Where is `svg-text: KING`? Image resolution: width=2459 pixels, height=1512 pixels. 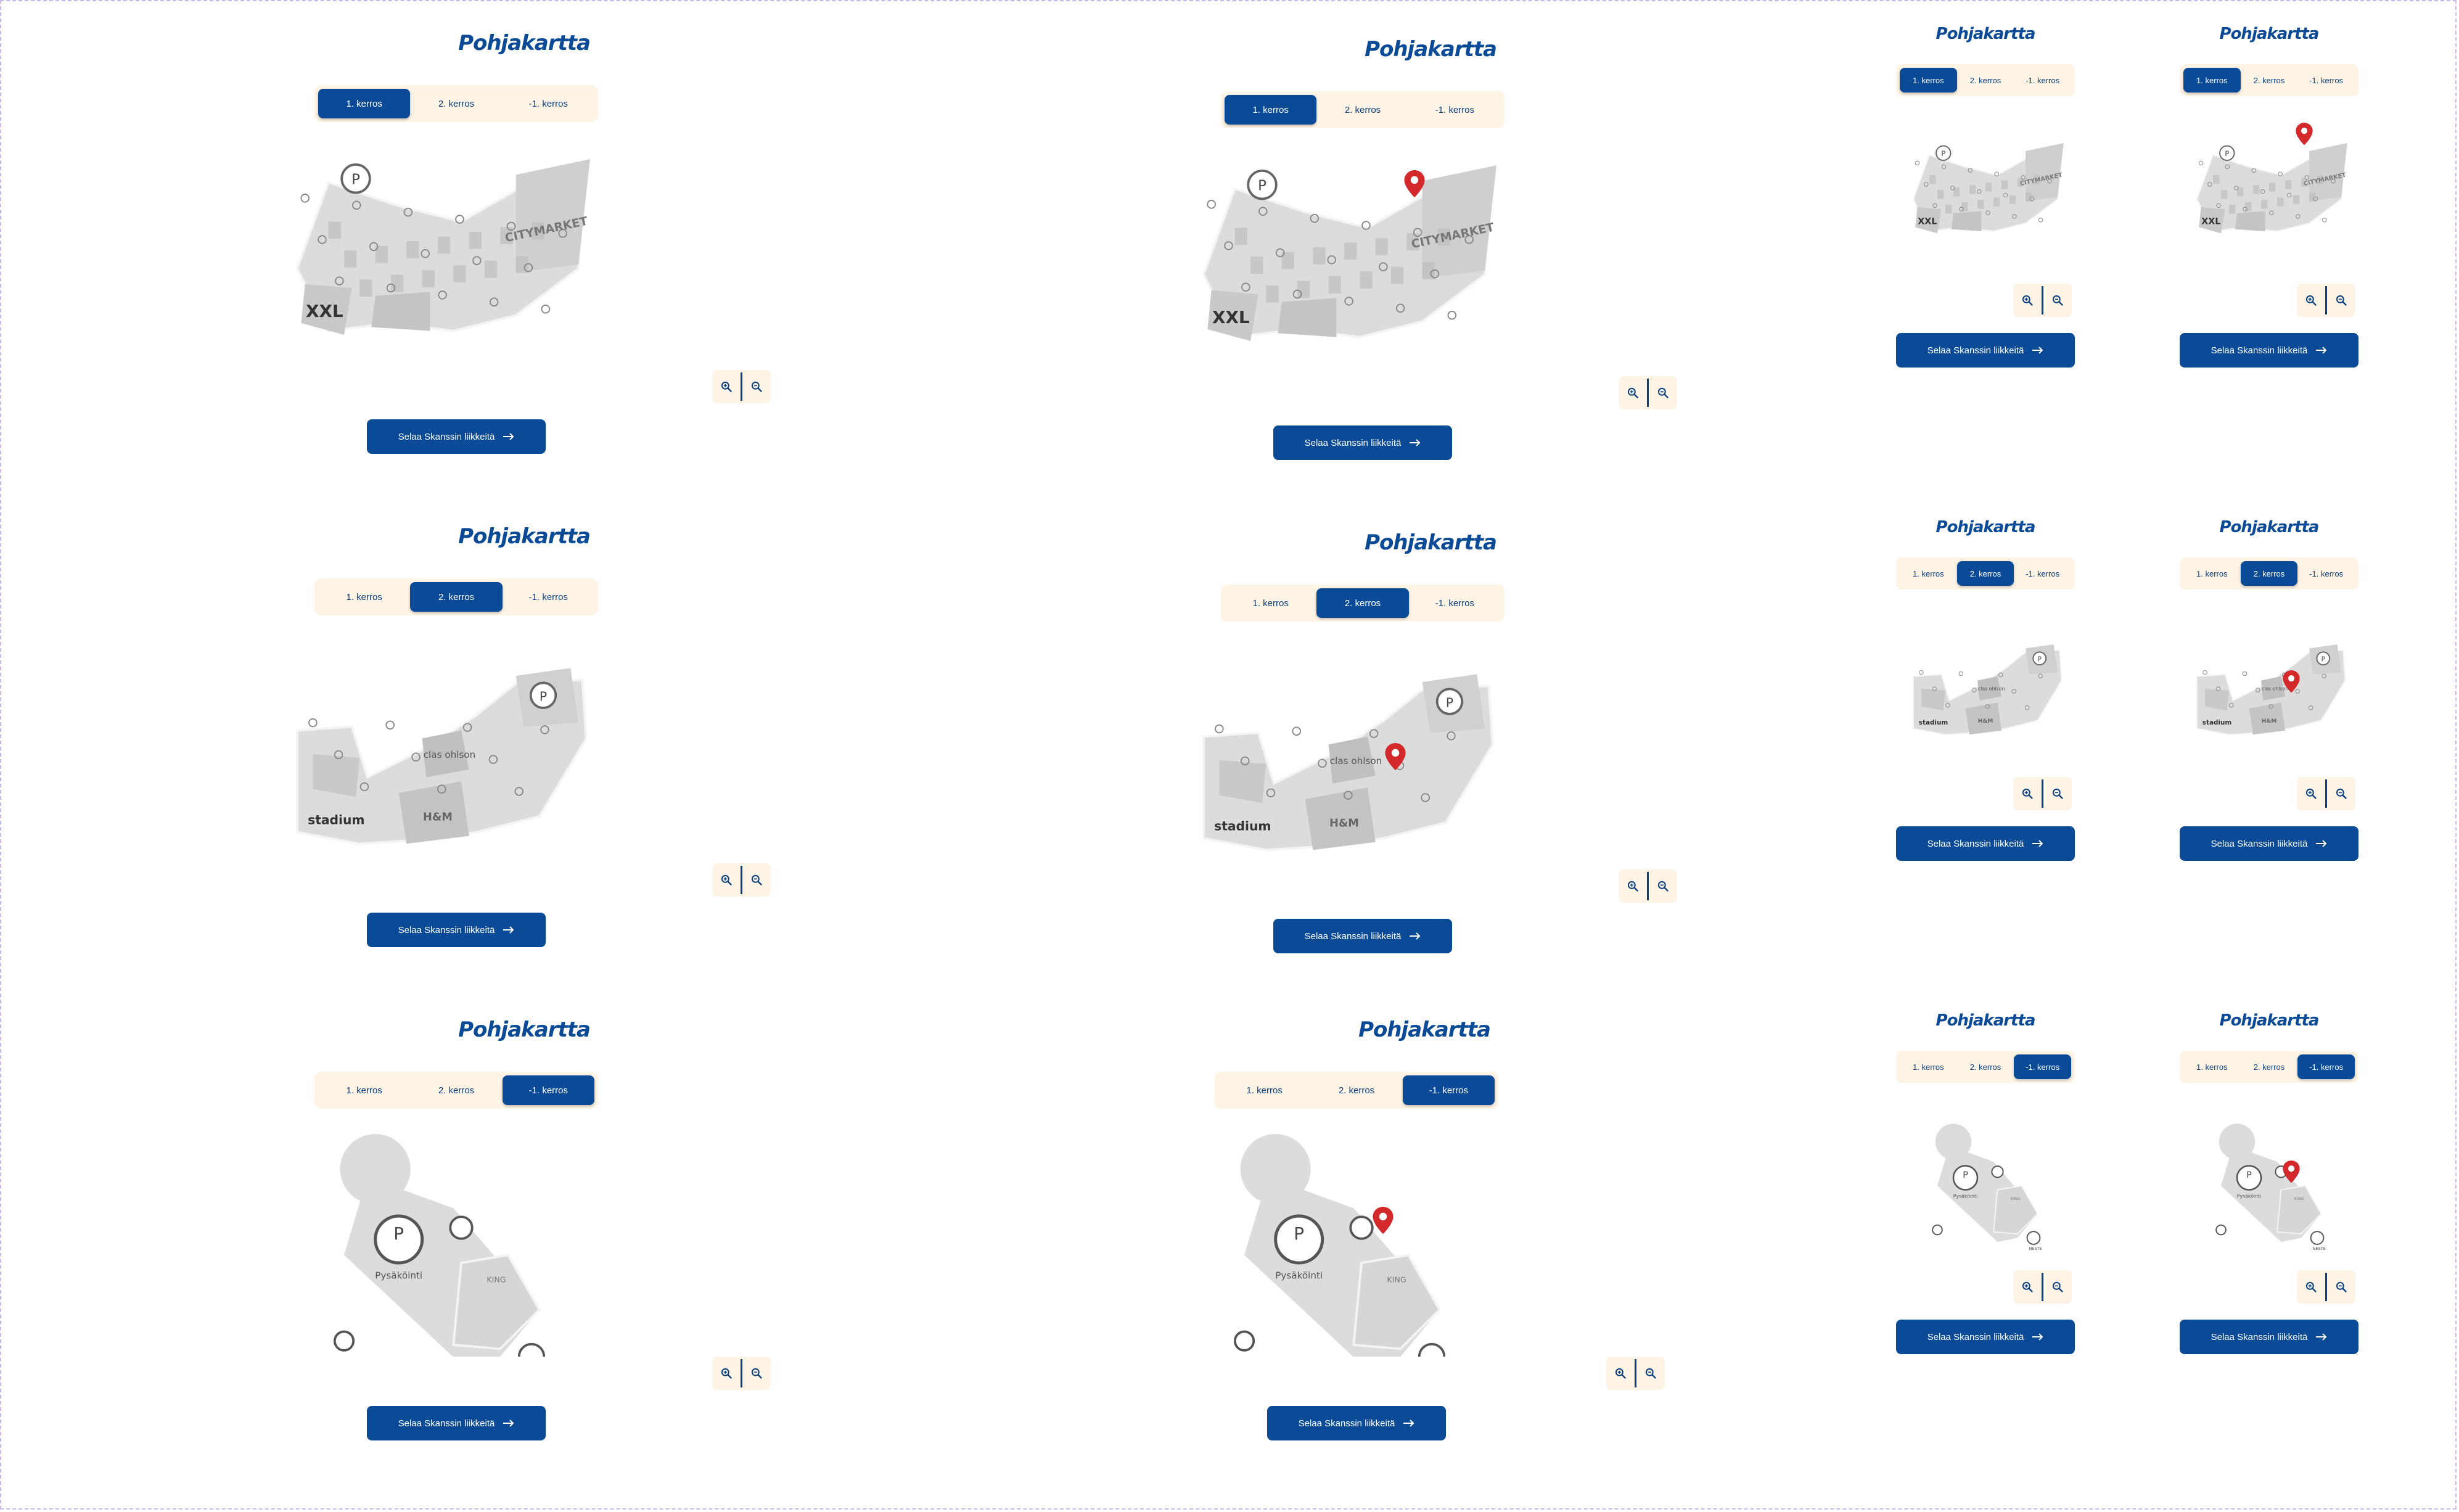 svg-text: KING is located at coordinates (2299, 1198).